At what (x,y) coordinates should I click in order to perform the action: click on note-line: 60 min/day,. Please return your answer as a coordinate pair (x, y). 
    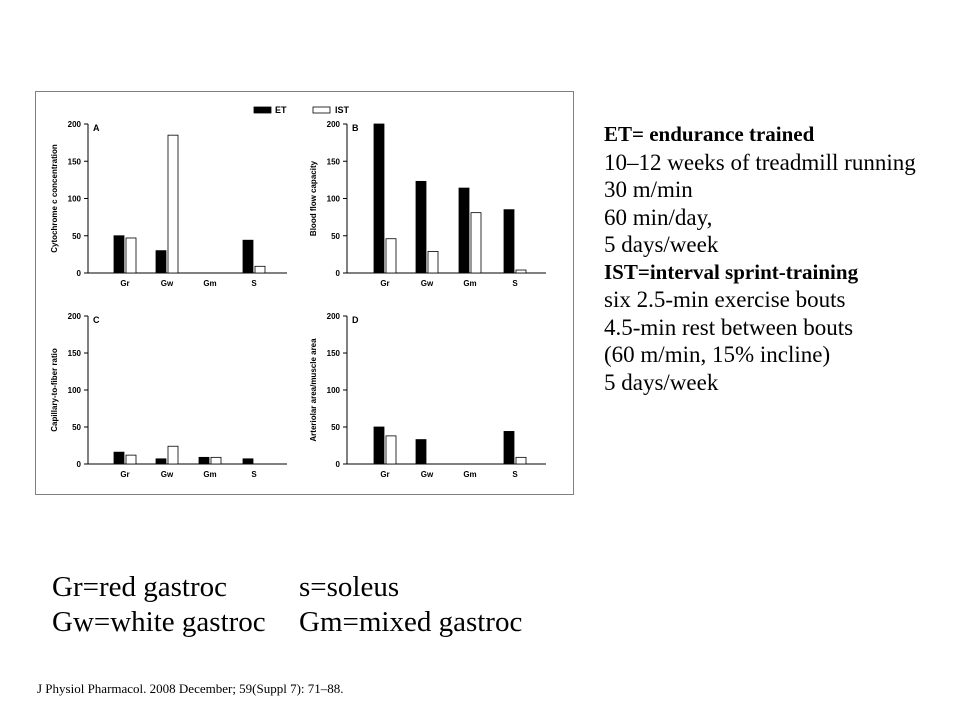
    Looking at the image, I should click on (658, 217).